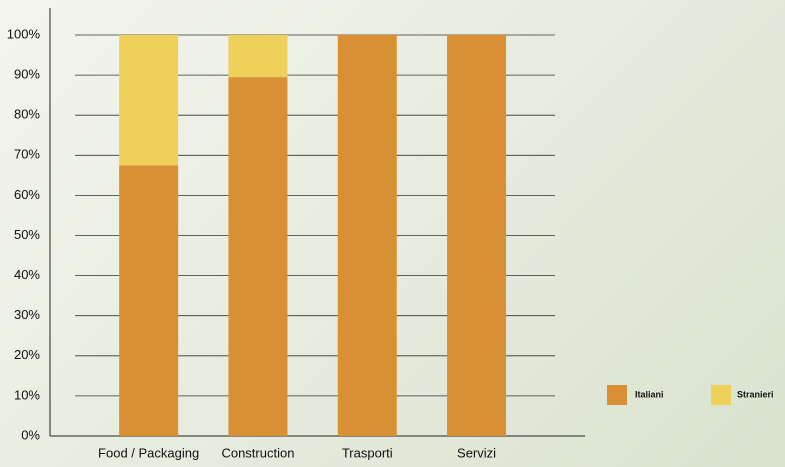 The width and height of the screenshot is (785, 467). I want to click on legend-label: Stranieri, so click(755, 394).